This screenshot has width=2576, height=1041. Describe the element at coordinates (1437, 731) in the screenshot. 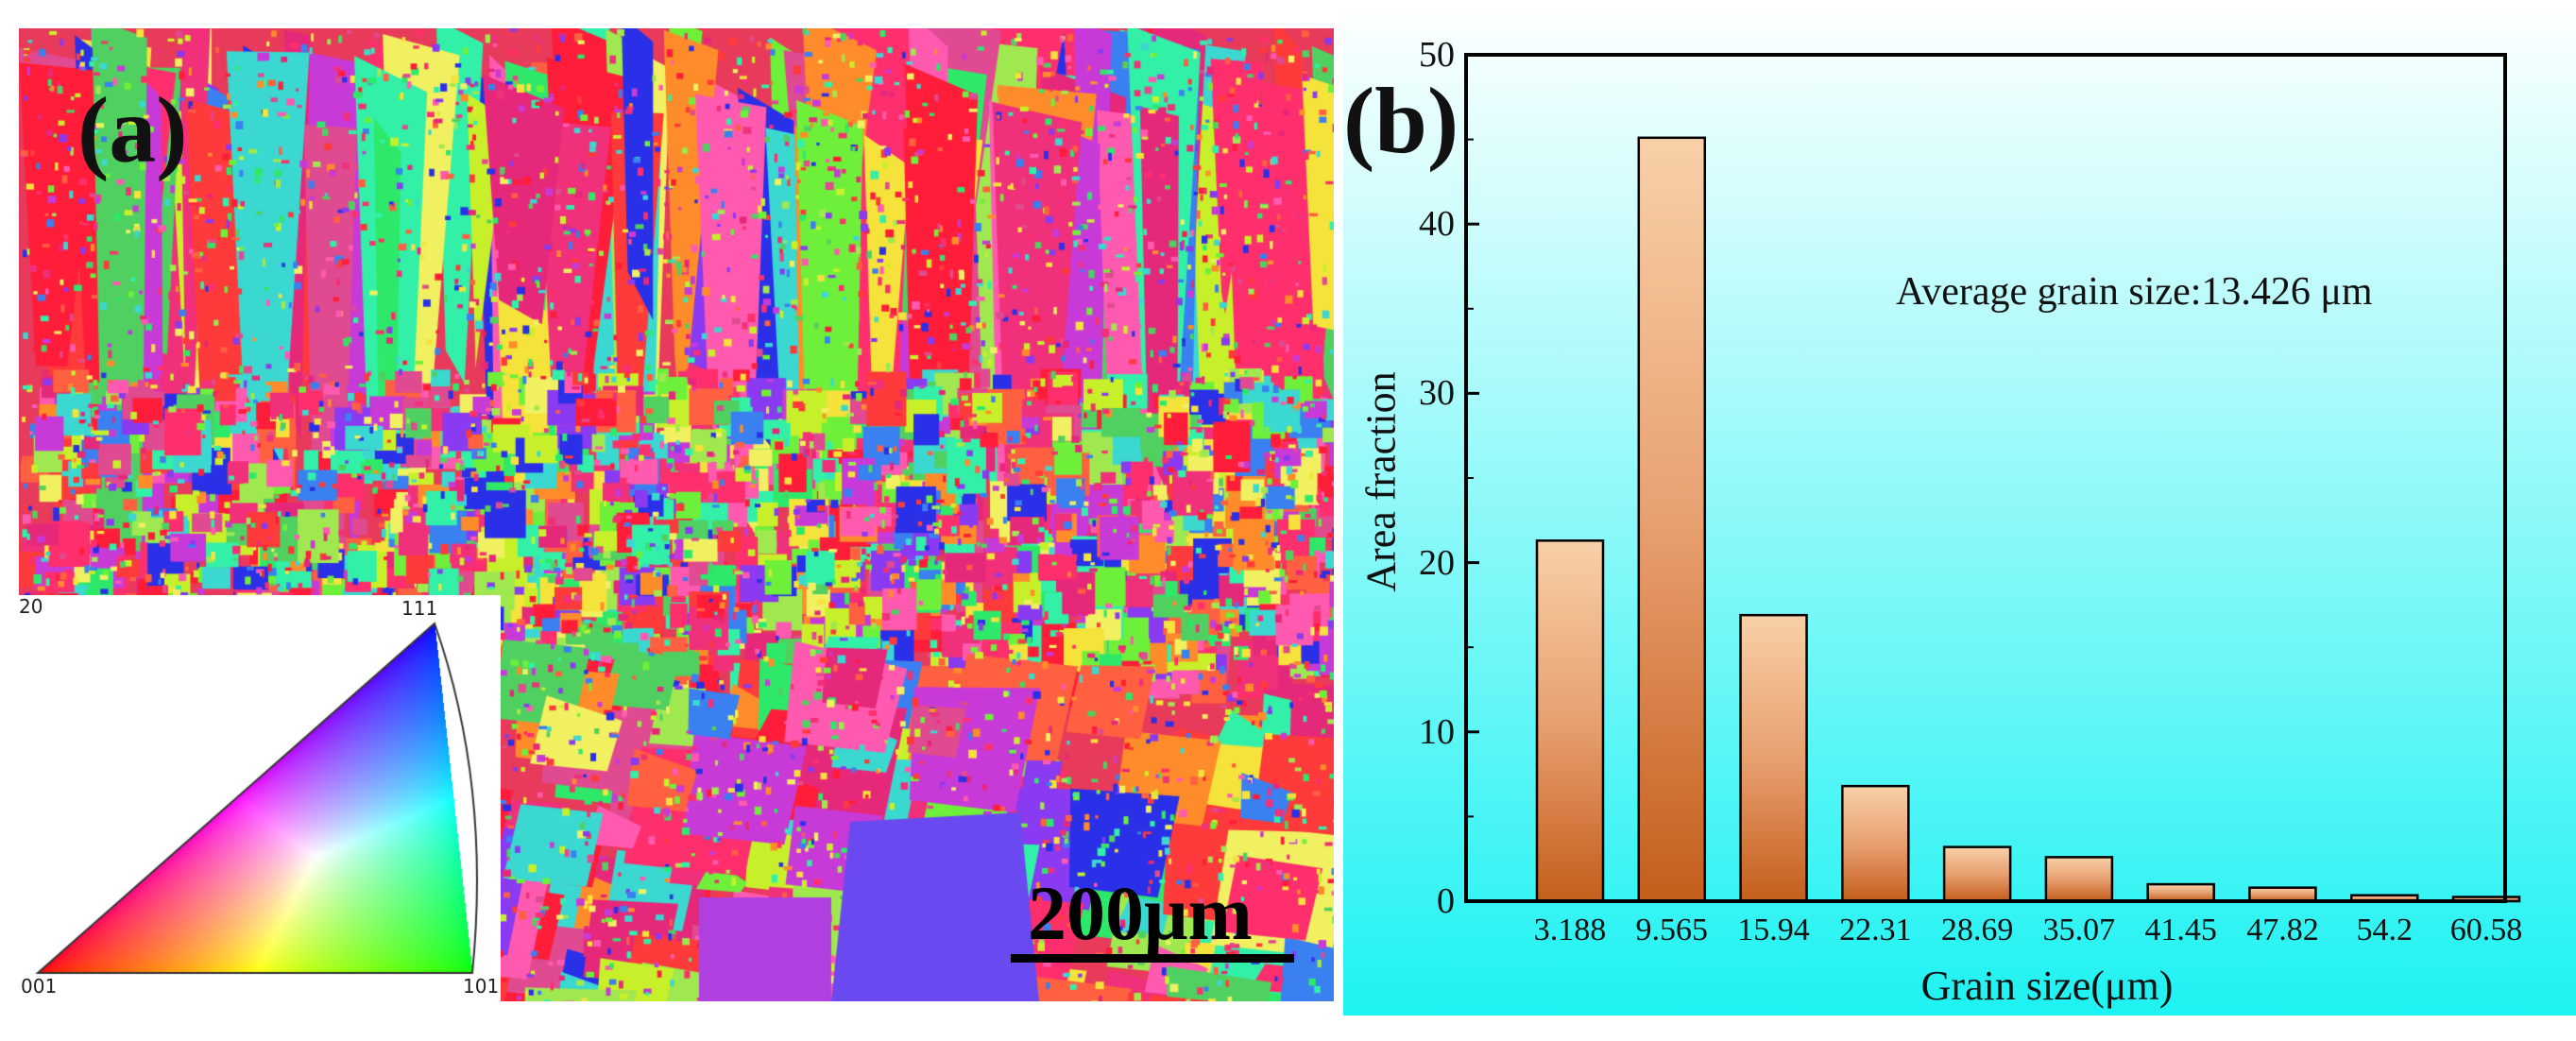

I see `y-tick-label: 10` at that location.